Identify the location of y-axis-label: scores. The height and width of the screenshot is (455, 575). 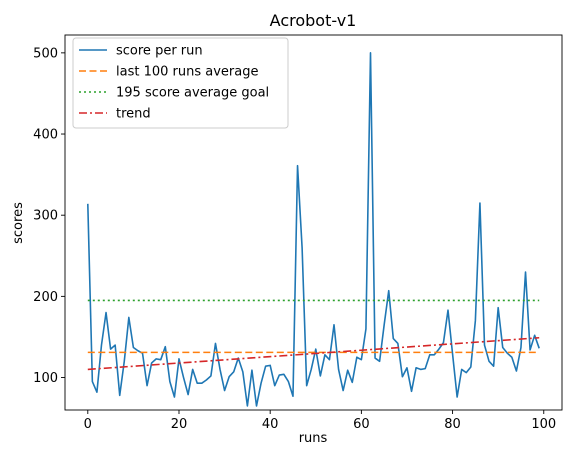
(18, 223).